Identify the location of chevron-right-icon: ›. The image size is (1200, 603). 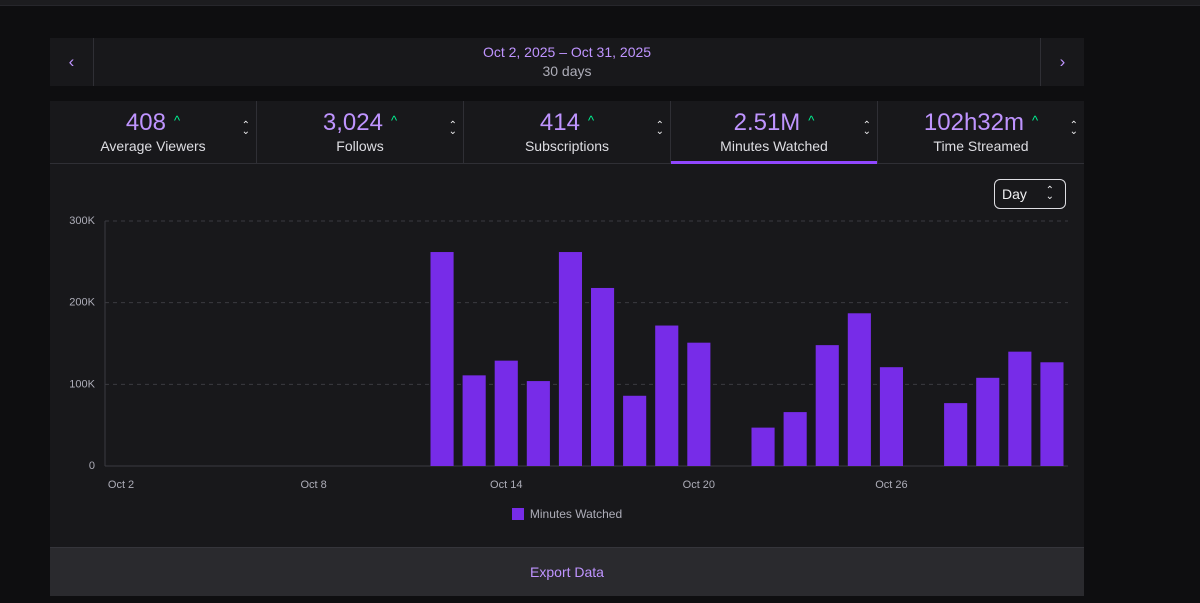
(1062, 61).